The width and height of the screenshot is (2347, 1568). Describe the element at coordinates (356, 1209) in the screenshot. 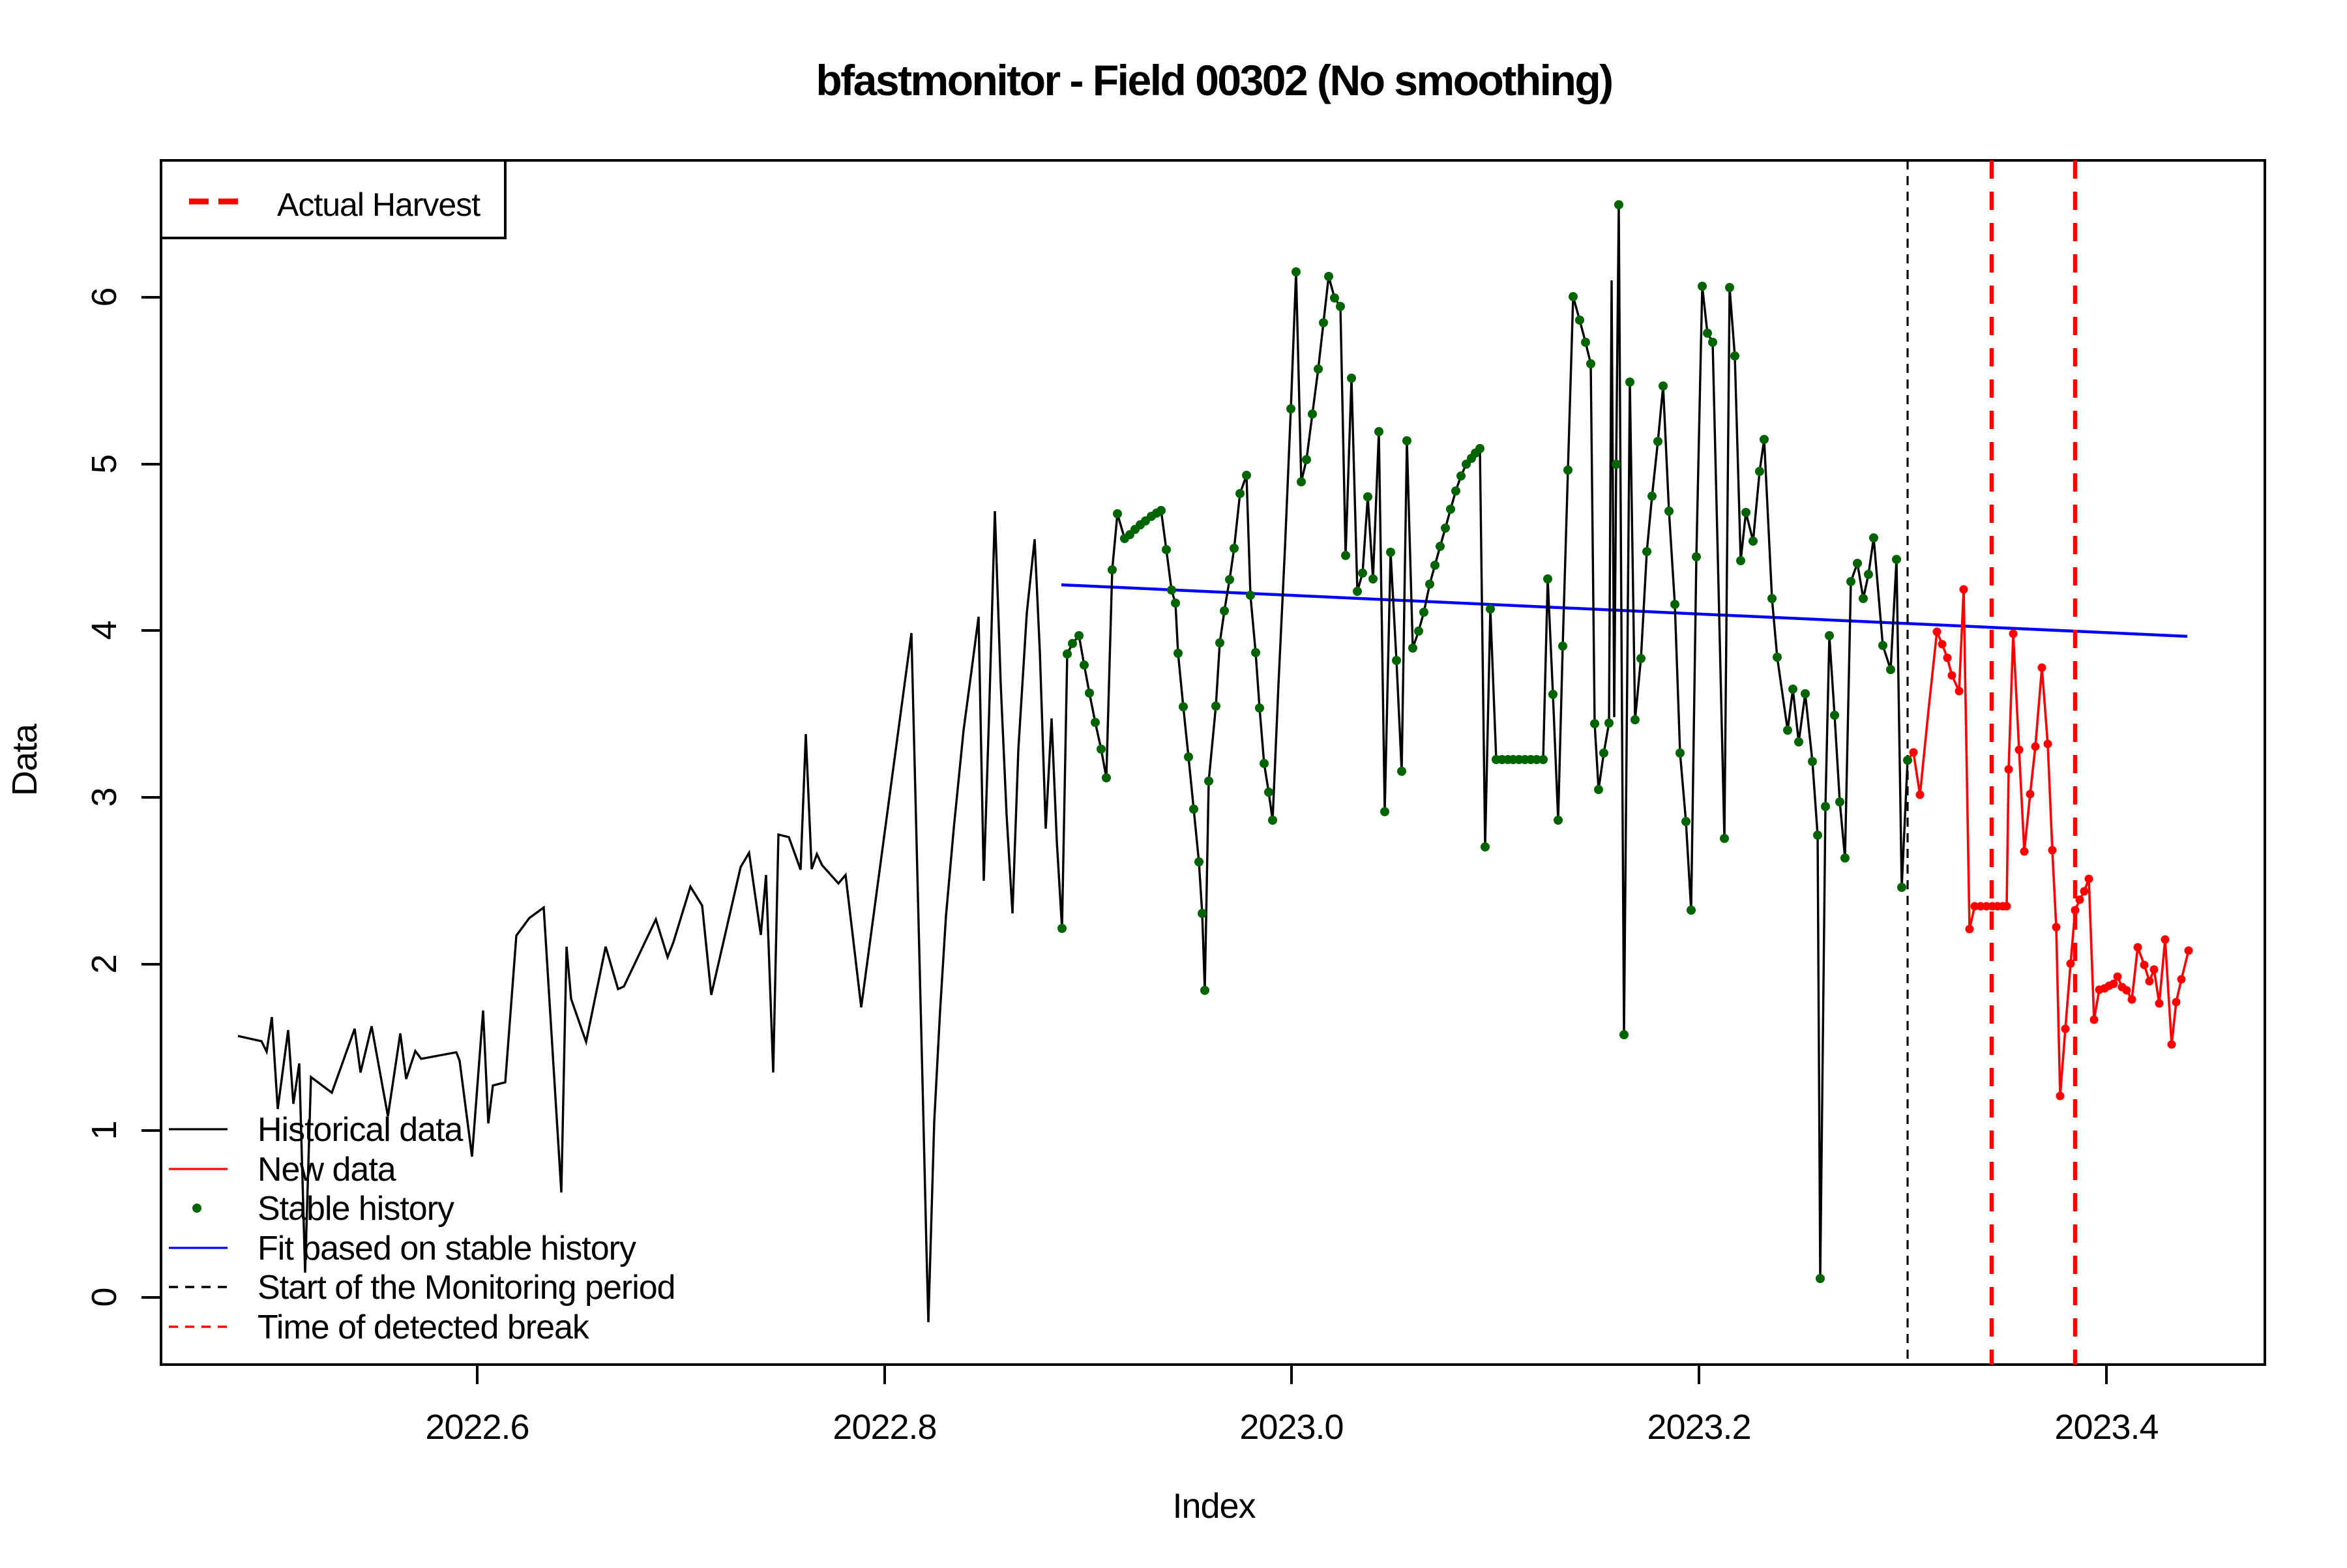

I see `svg-text: Stable history` at that location.